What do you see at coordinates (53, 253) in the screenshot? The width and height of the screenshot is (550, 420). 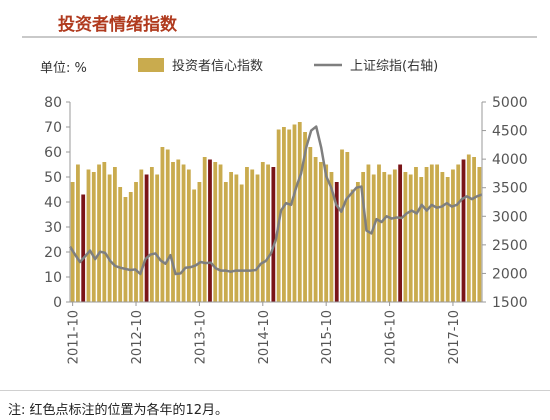 I see `y-left-tick-label: 20` at bounding box center [53, 253].